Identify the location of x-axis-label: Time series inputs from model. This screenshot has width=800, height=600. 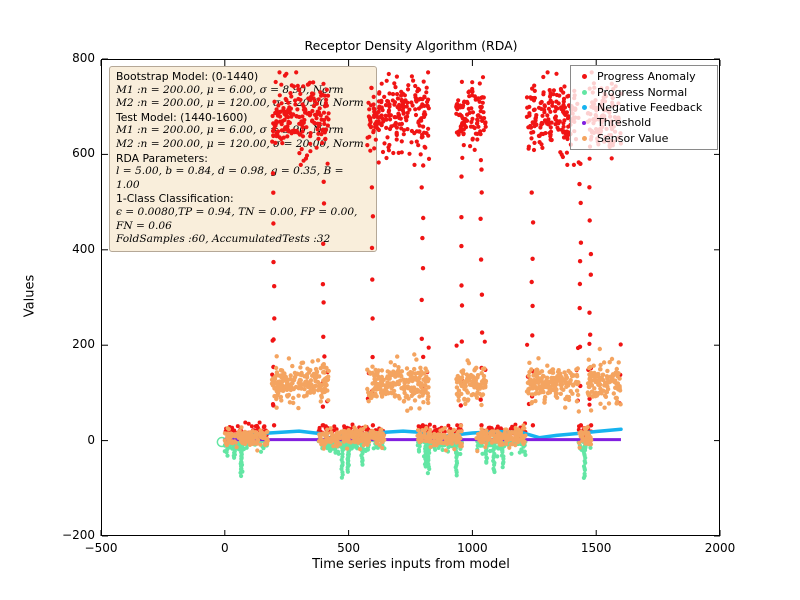
(411, 564).